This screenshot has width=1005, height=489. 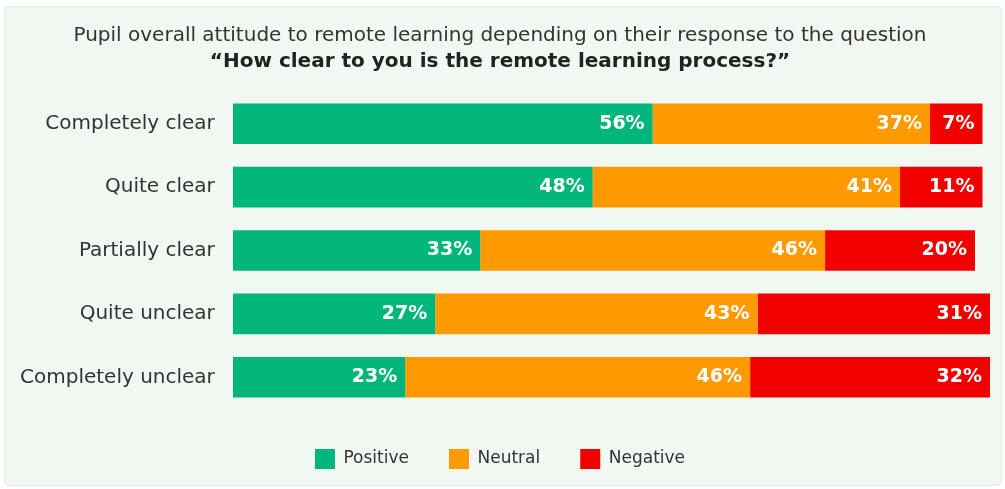 I want to click on data-label: 7%, so click(x=958, y=121).